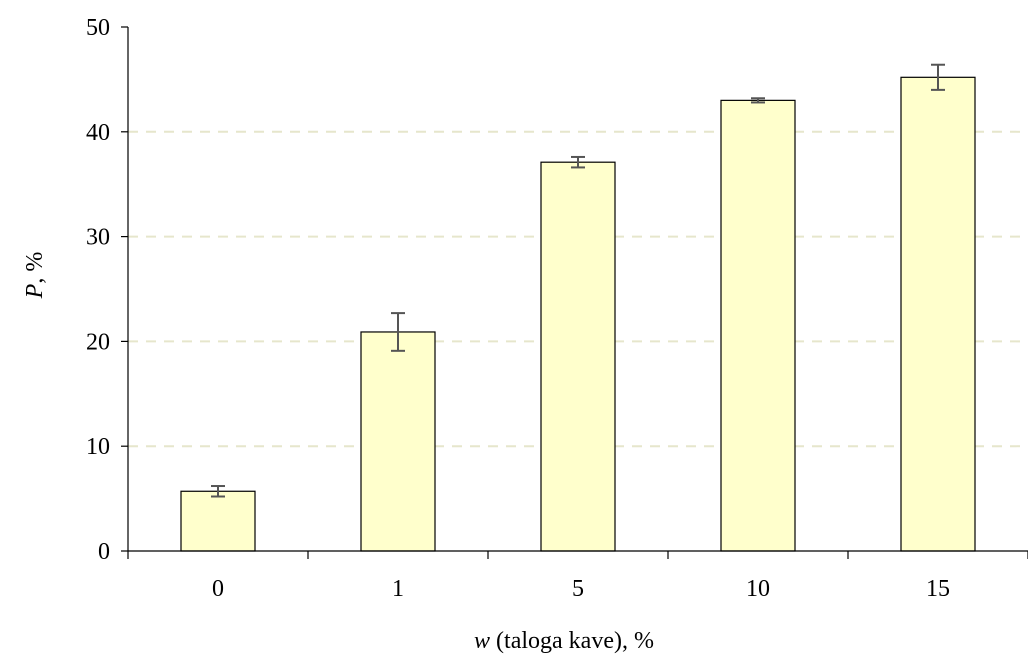 The height and width of the screenshot is (655, 1028). What do you see at coordinates (218, 589) in the screenshot?
I see `x-tick-label: 0` at bounding box center [218, 589].